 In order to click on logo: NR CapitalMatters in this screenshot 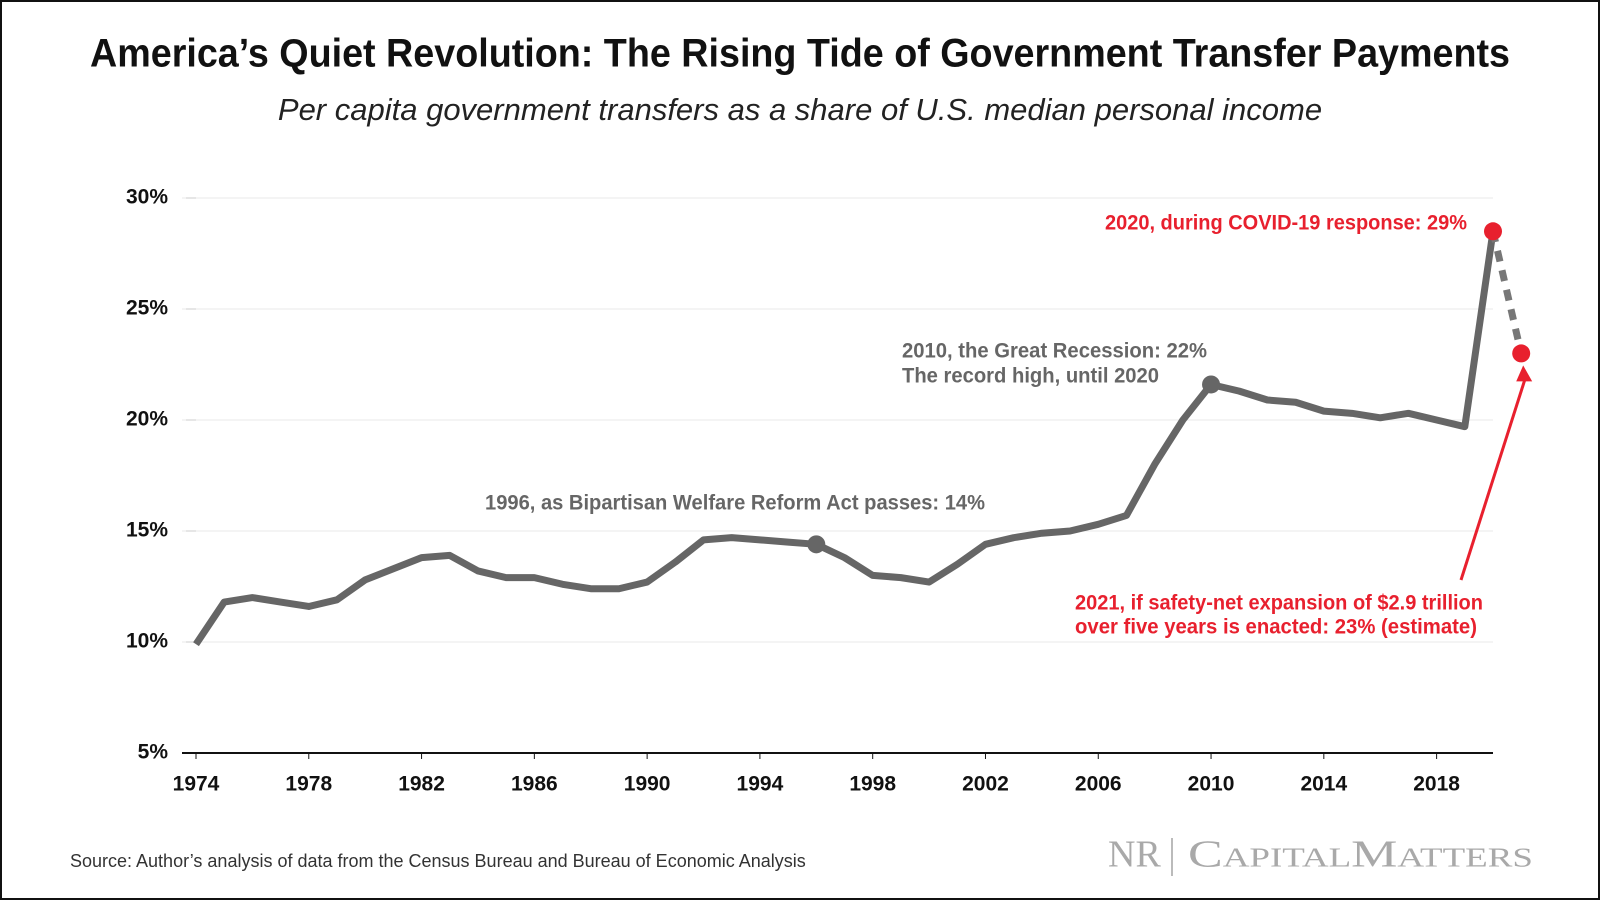, I will do `click(1320, 855)`.